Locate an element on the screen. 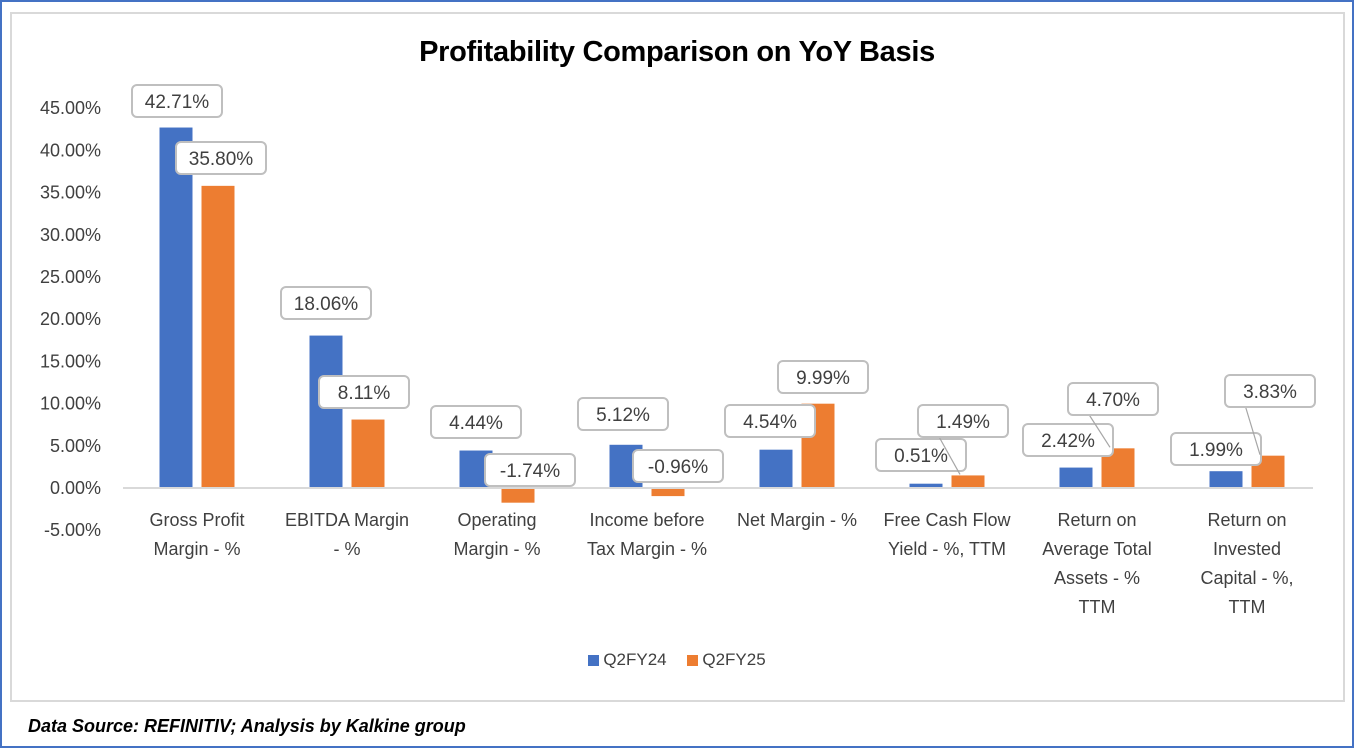  chart-title: Profitability Comparison on YoY Basis is located at coordinates (677, 52).